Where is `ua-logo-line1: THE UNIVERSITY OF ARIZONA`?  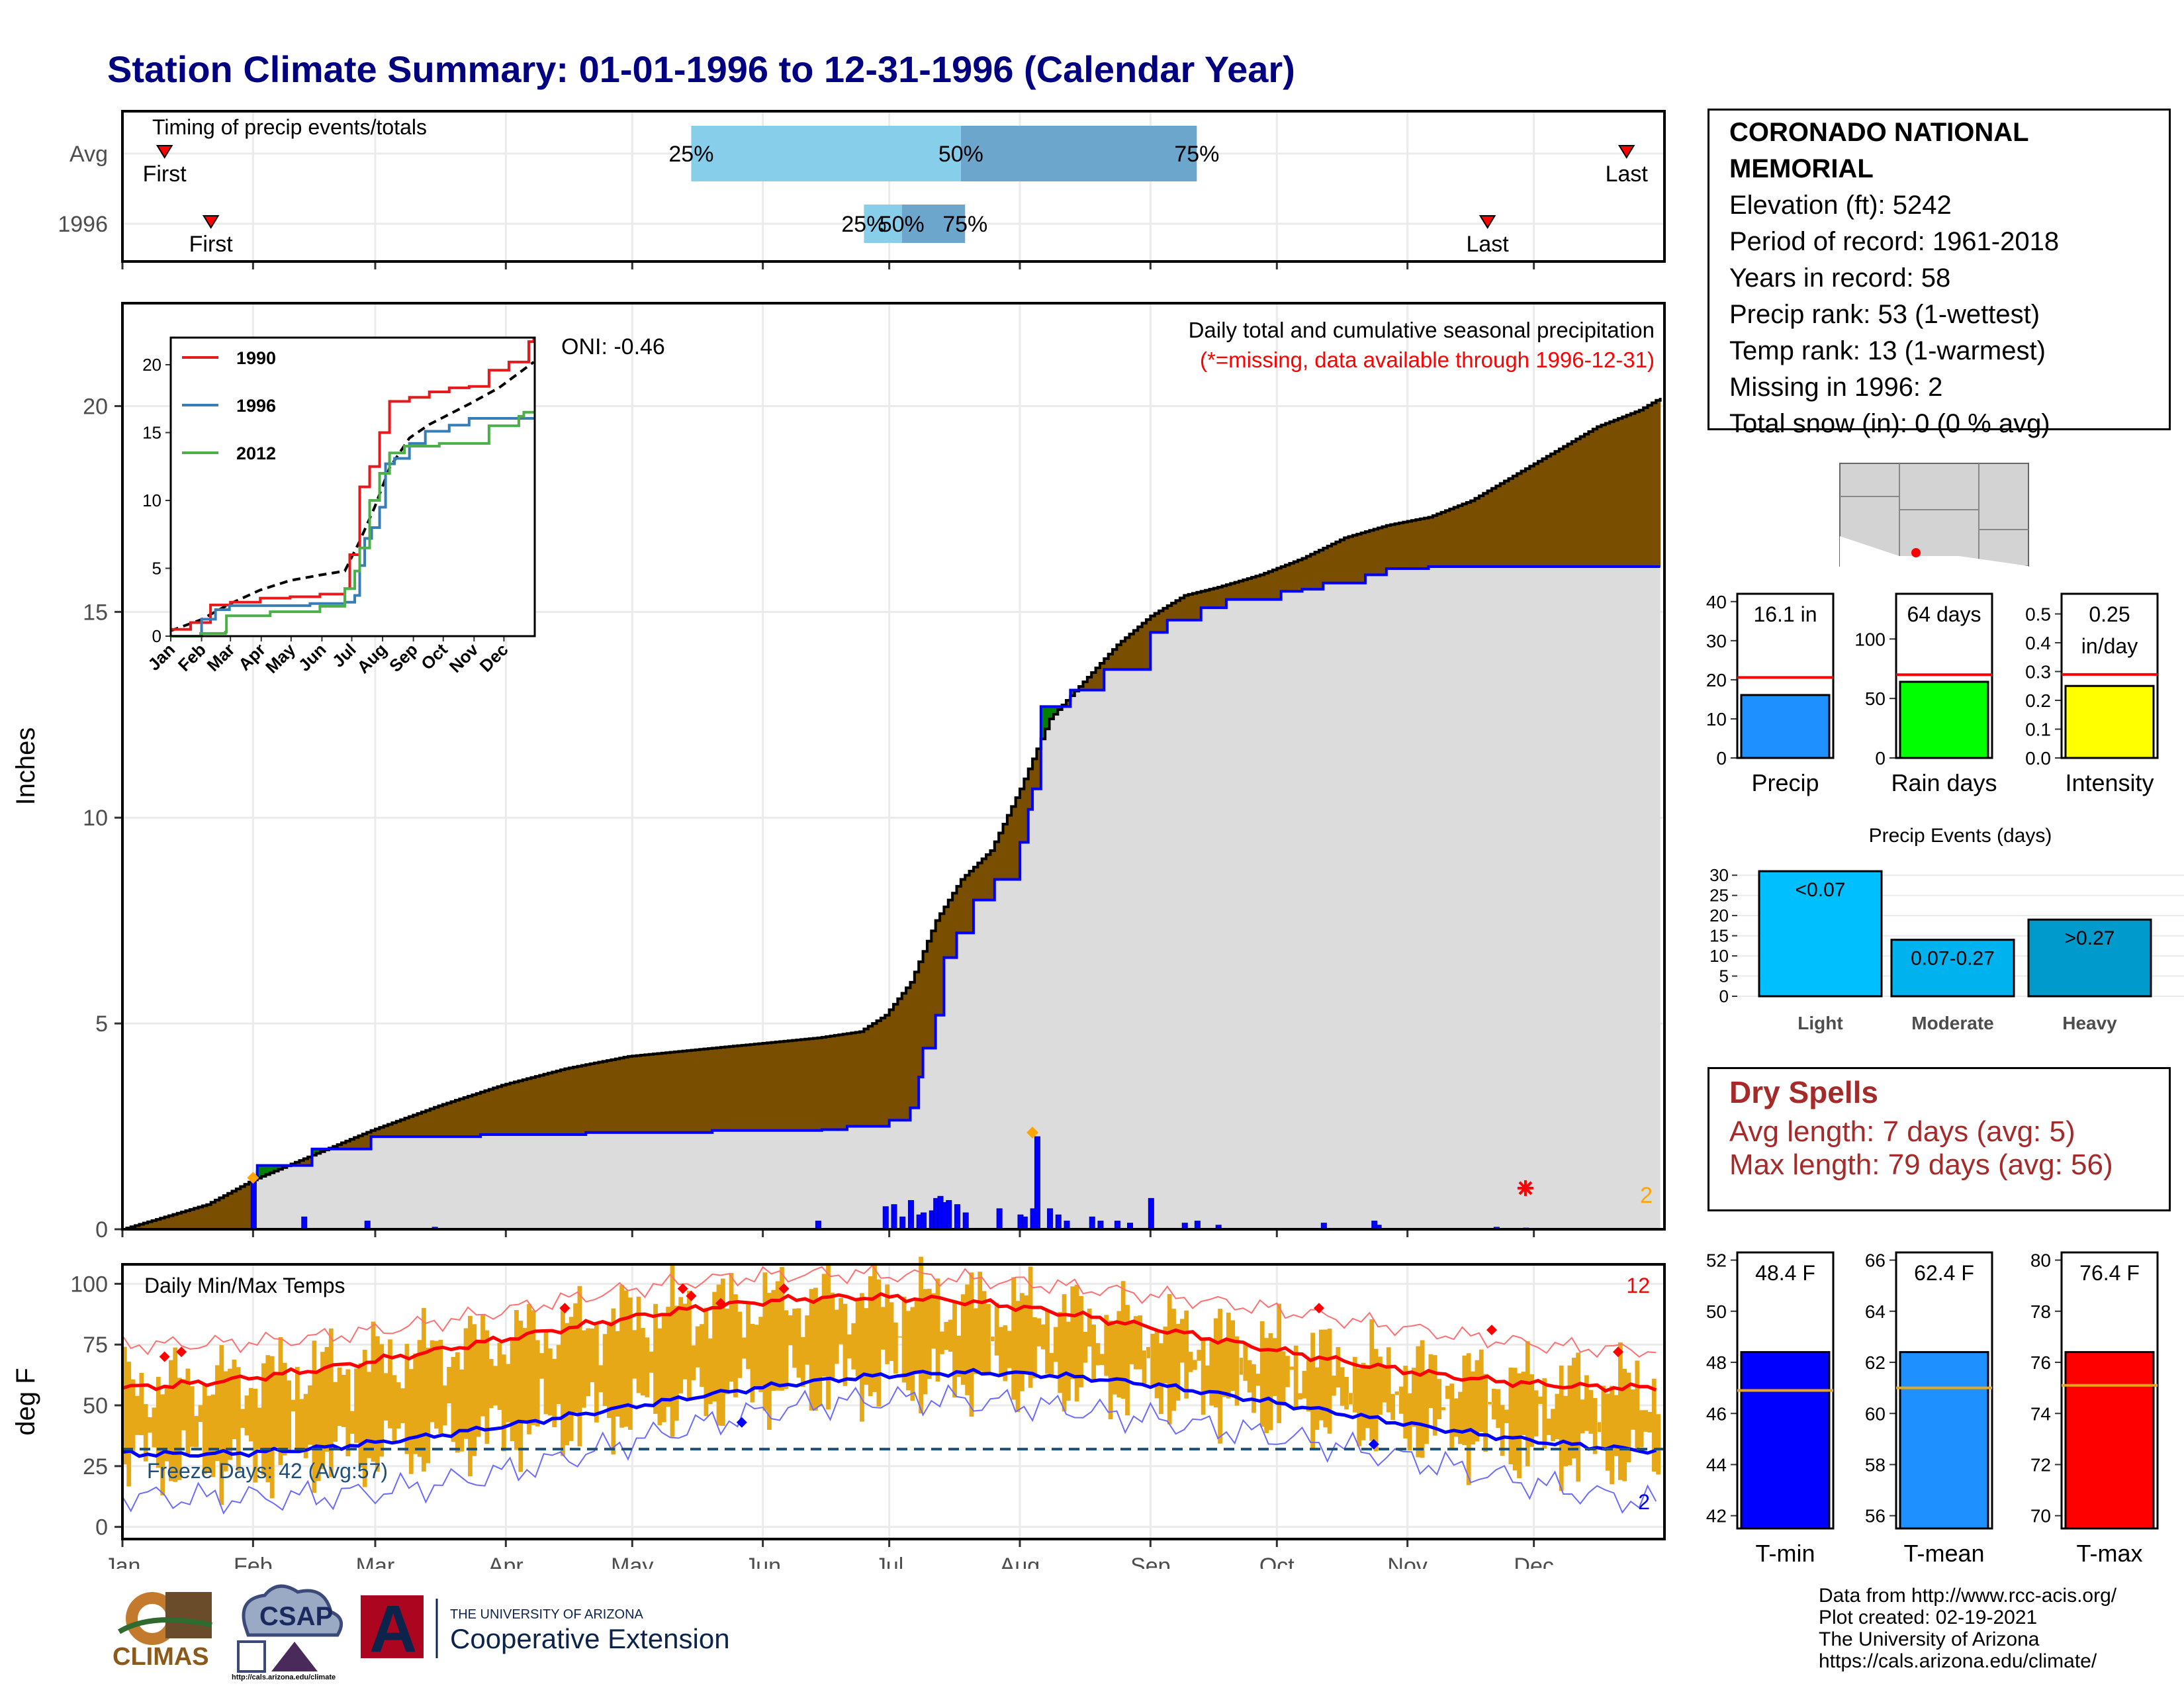
ua-logo-line1: THE UNIVERSITY OF ARIZONA is located at coordinates (547, 1614).